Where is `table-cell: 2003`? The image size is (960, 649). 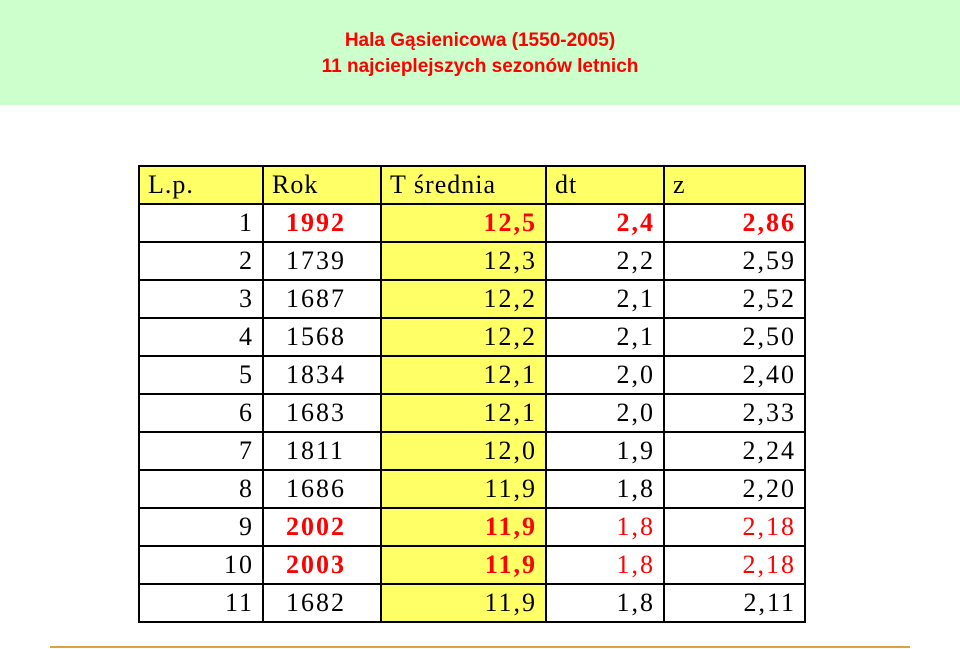 table-cell: 2003 is located at coordinates (322, 565).